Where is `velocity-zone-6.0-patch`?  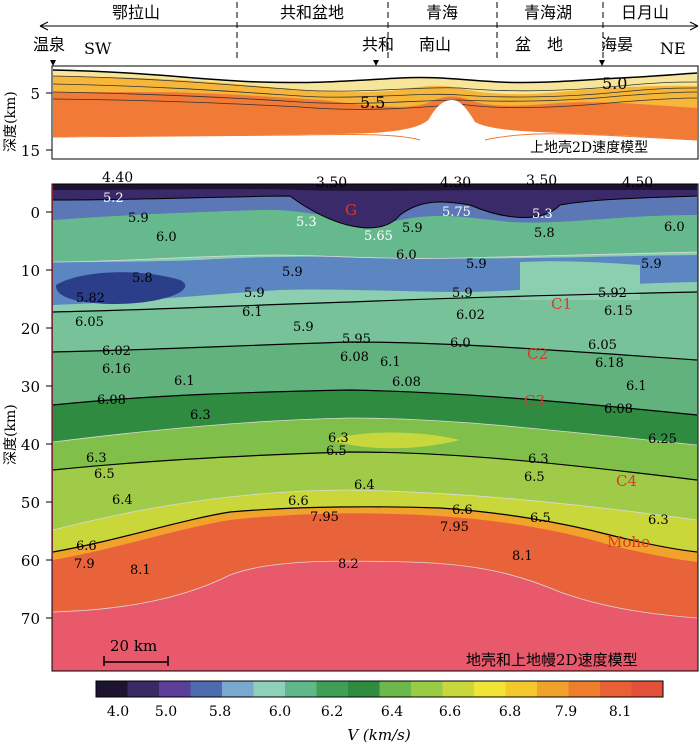
velocity-zone-6.0-patch is located at coordinates (580, 280).